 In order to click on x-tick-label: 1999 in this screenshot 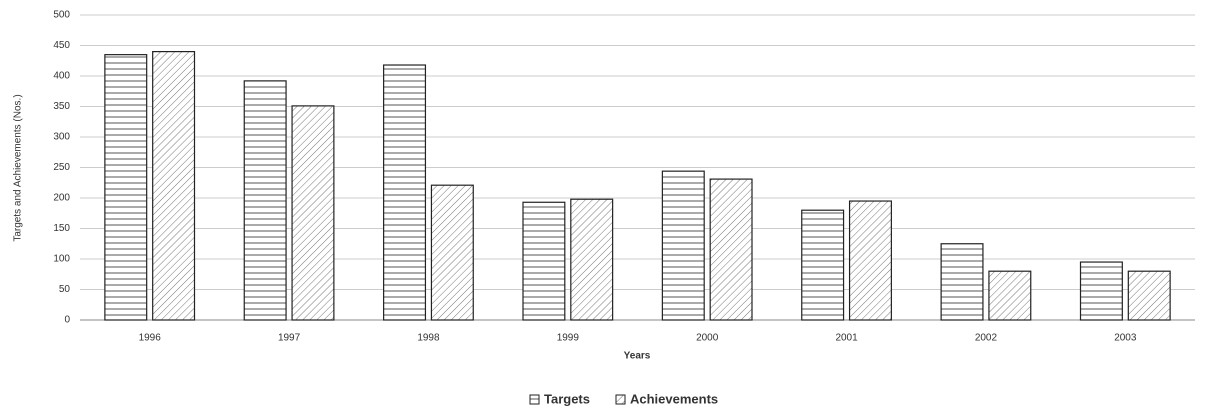, I will do `click(568, 338)`.